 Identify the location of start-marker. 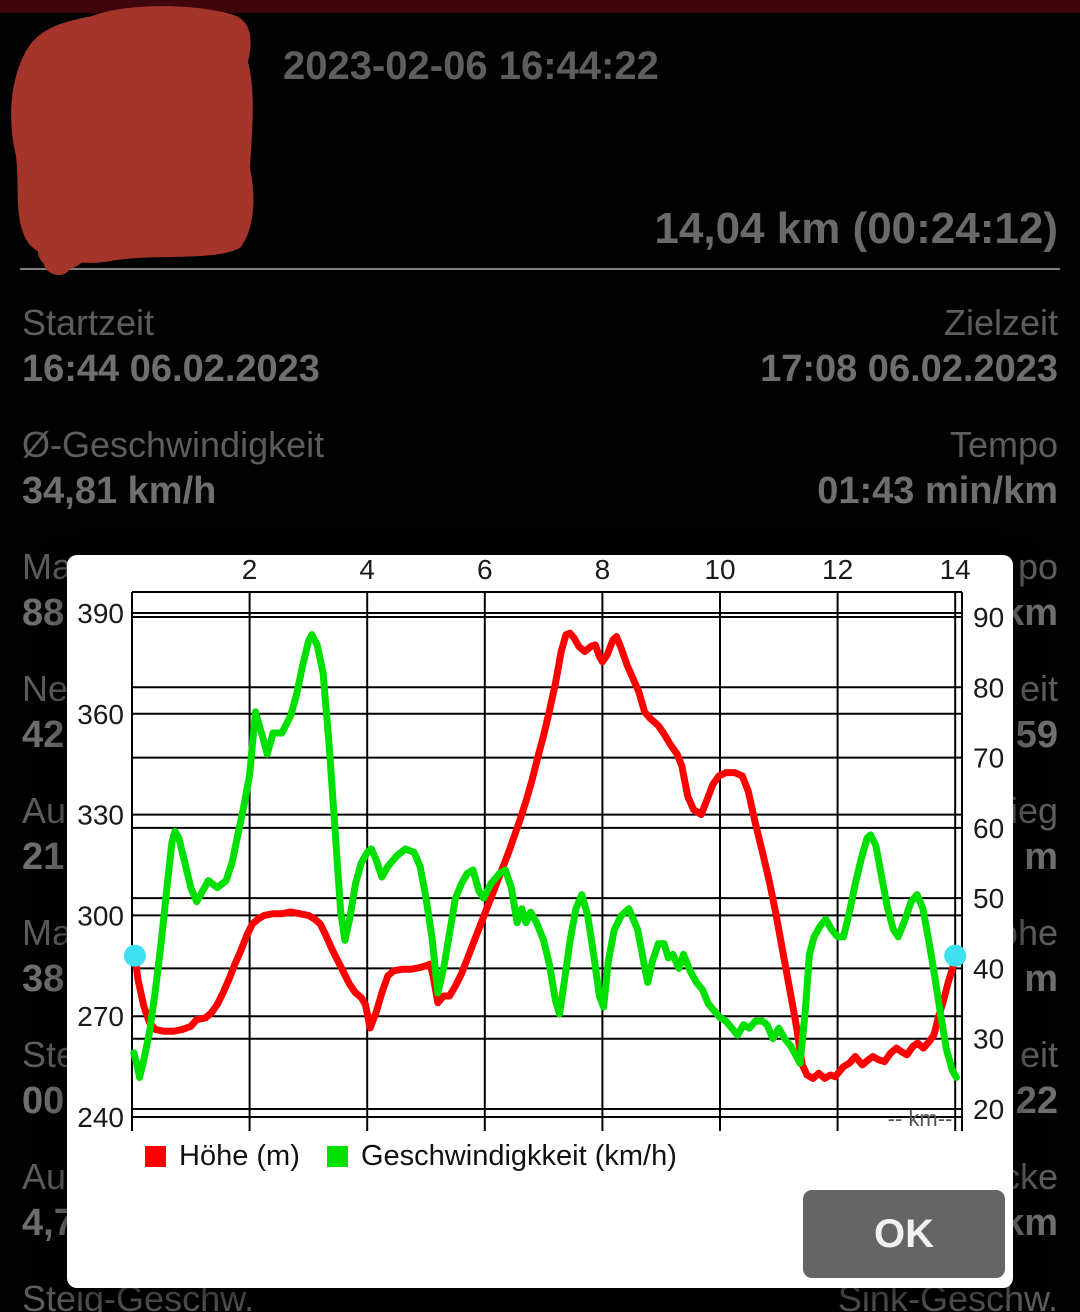
(134, 955).